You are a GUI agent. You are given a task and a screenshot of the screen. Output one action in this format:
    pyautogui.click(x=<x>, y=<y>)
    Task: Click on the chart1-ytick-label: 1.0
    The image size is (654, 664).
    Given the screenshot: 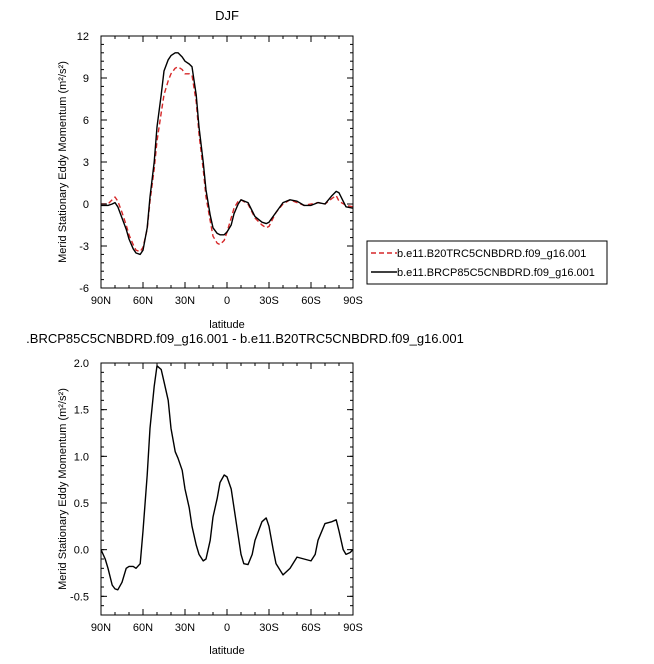 What is the action you would take?
    pyautogui.click(x=81, y=457)
    